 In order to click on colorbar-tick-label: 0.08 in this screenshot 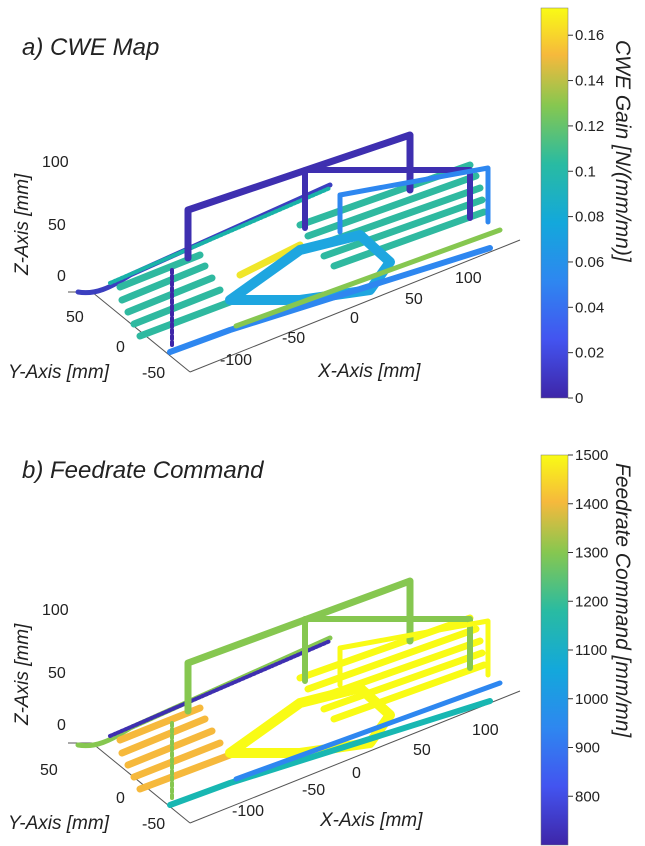, I will do `click(589, 217)`.